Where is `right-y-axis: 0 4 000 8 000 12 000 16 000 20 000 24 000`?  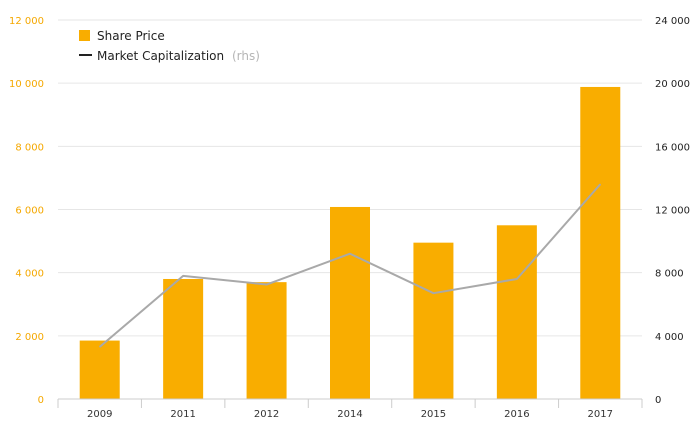 right-y-axis: 0 4 000 8 000 12 000 16 000 20 000 24 000 is located at coordinates (672, 211).